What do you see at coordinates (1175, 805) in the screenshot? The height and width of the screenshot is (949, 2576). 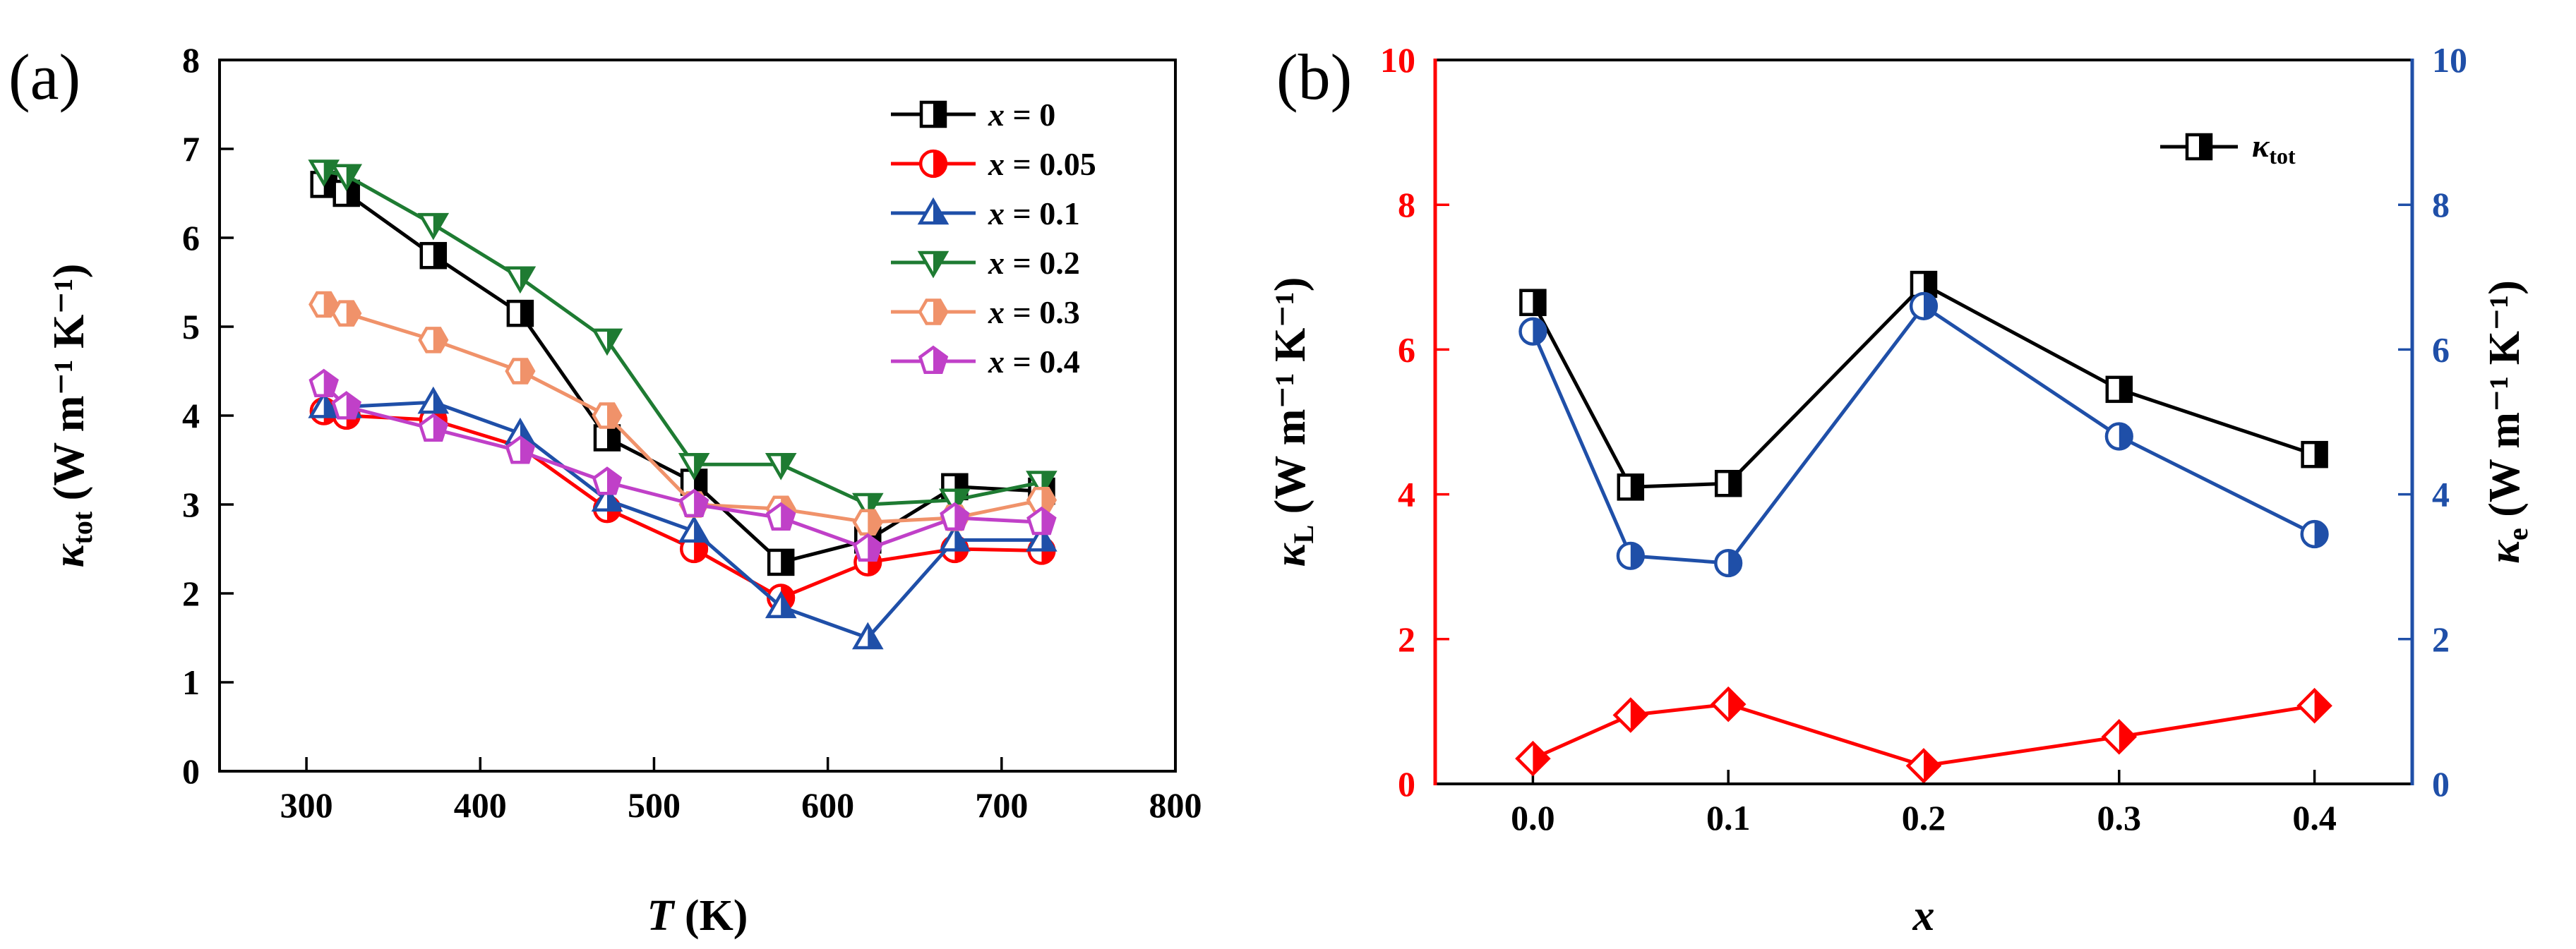 I see `x-tick-label: 800` at bounding box center [1175, 805].